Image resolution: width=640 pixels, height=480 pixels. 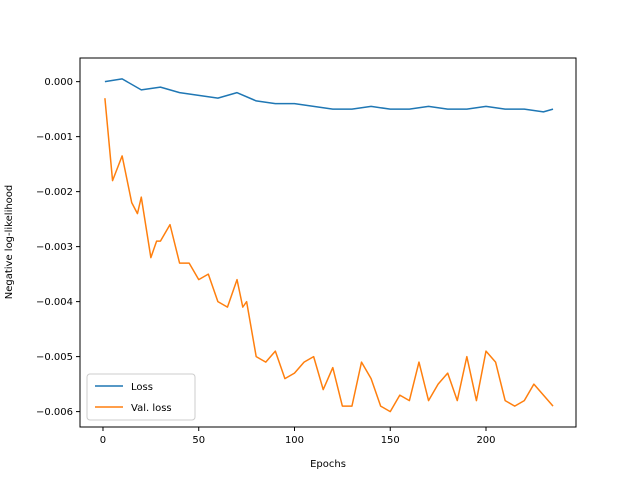 I want to click on x-tick-label: 100, so click(x=294, y=440).